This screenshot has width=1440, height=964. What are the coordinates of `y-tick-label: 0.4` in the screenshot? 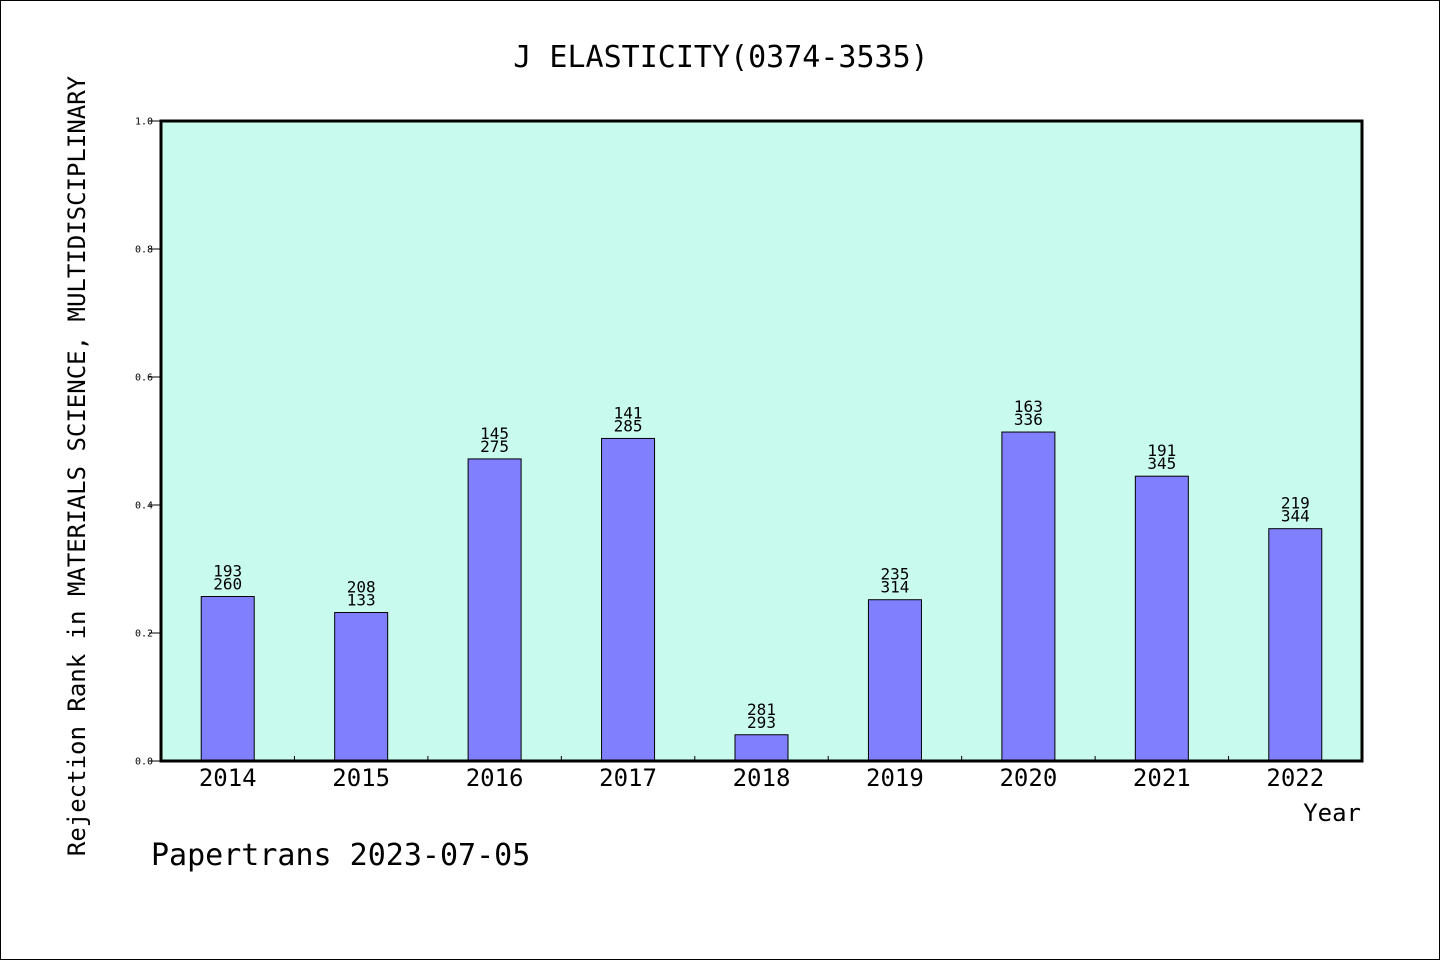 It's located at (144, 506).